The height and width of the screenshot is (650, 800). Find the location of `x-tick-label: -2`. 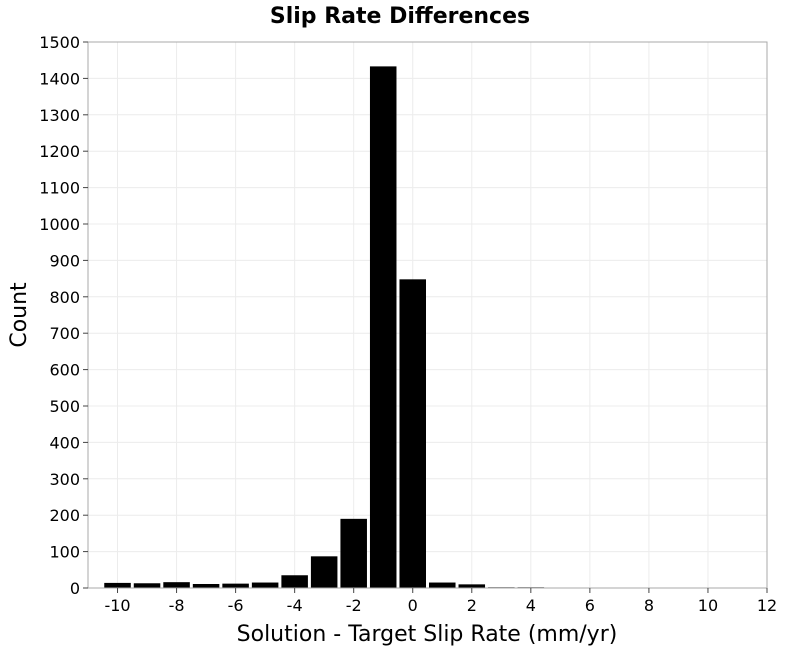

x-tick-label: -2 is located at coordinates (354, 605).